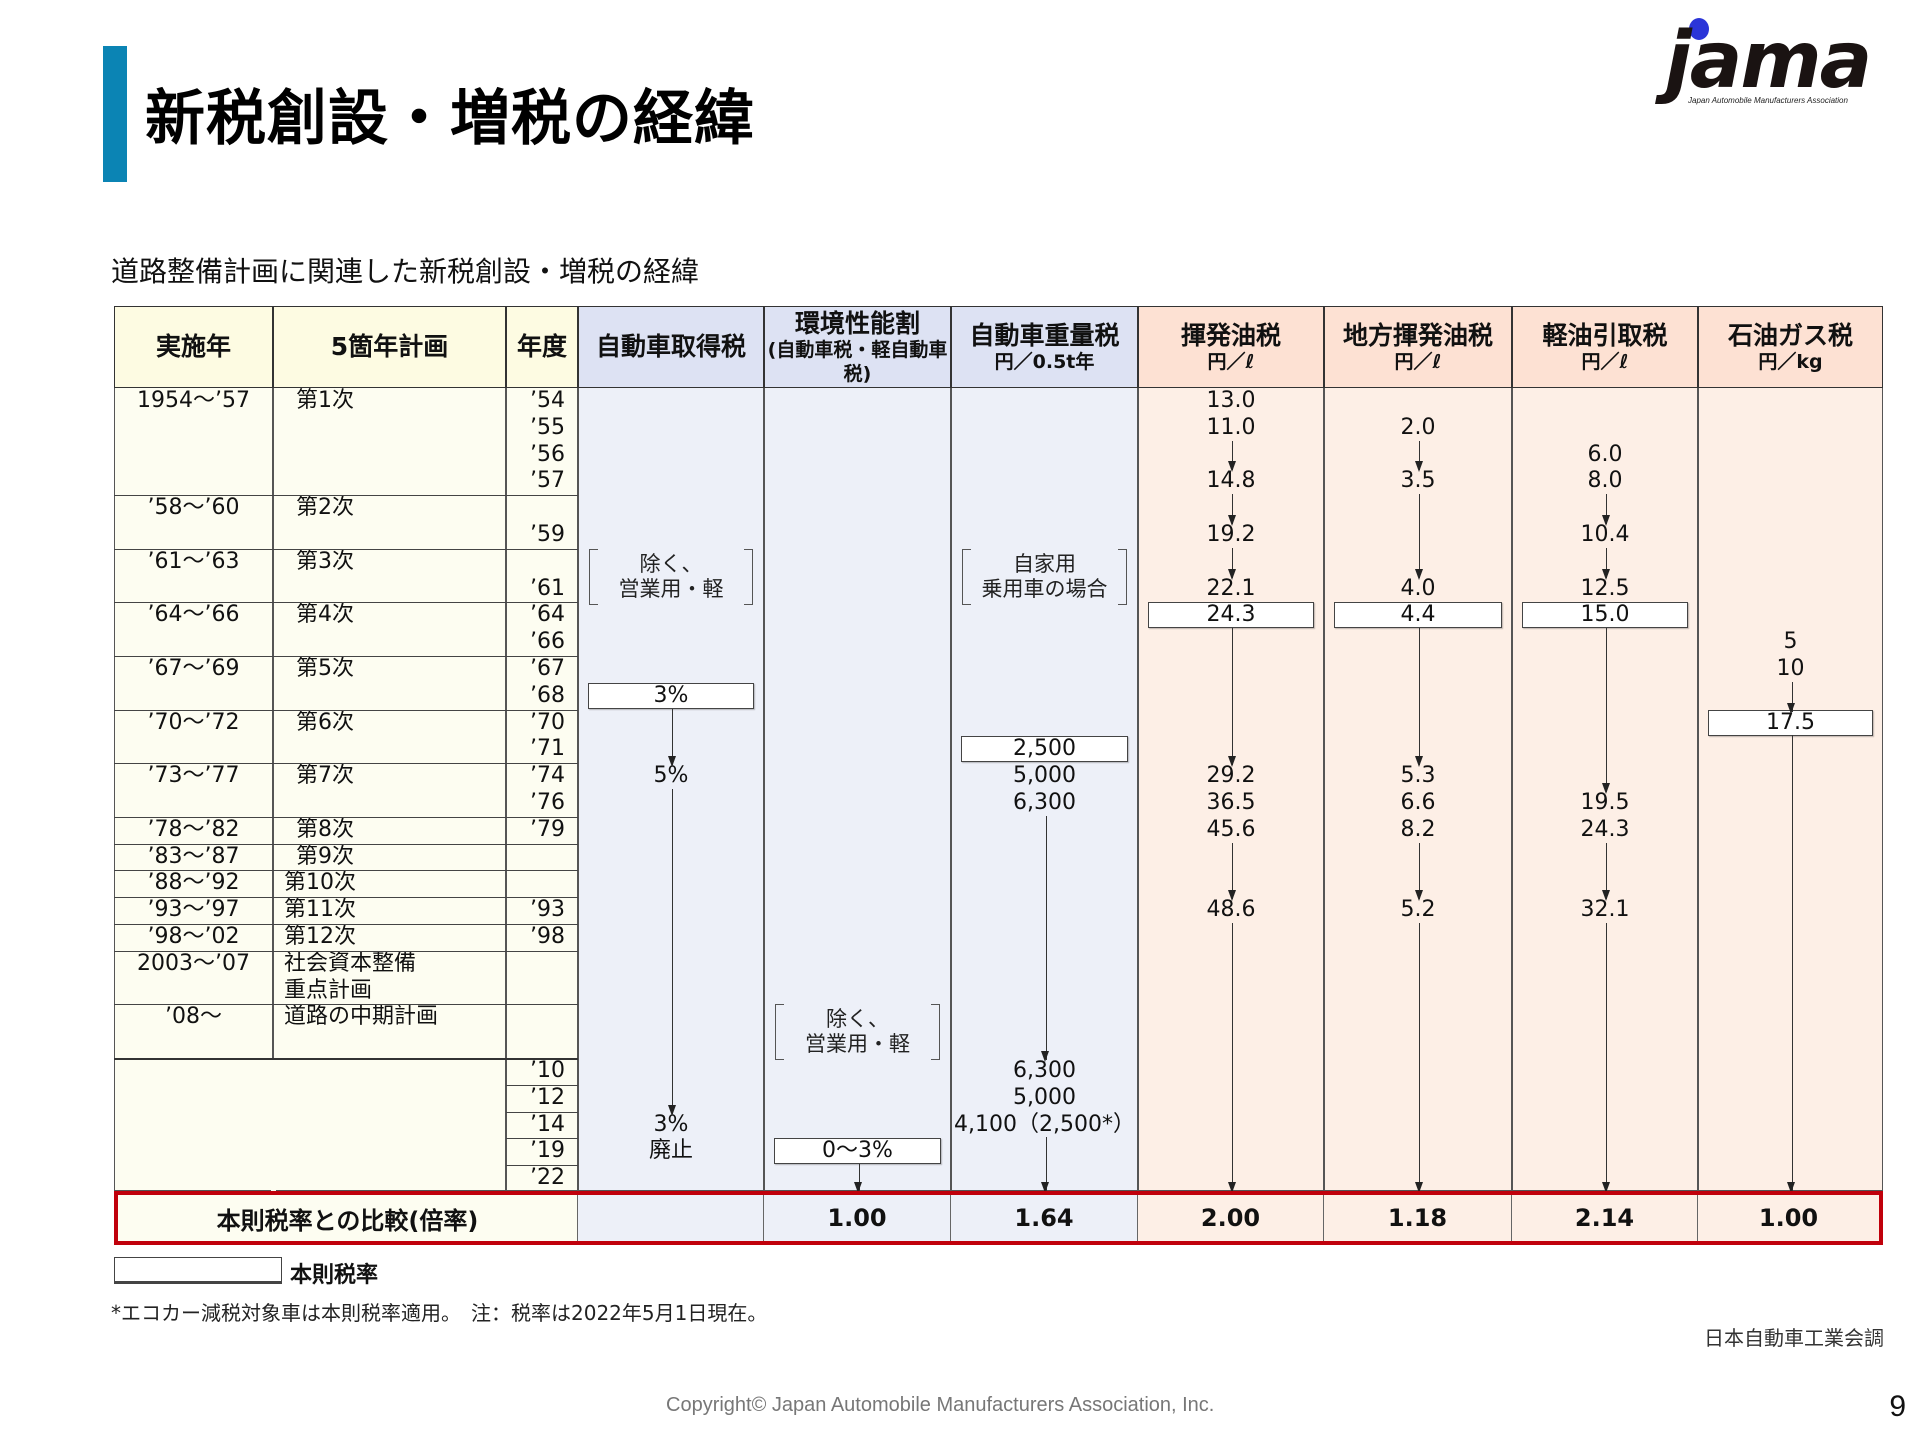  What do you see at coordinates (325, 776) in the screenshot?
I see `plan-cell: 第7次` at bounding box center [325, 776].